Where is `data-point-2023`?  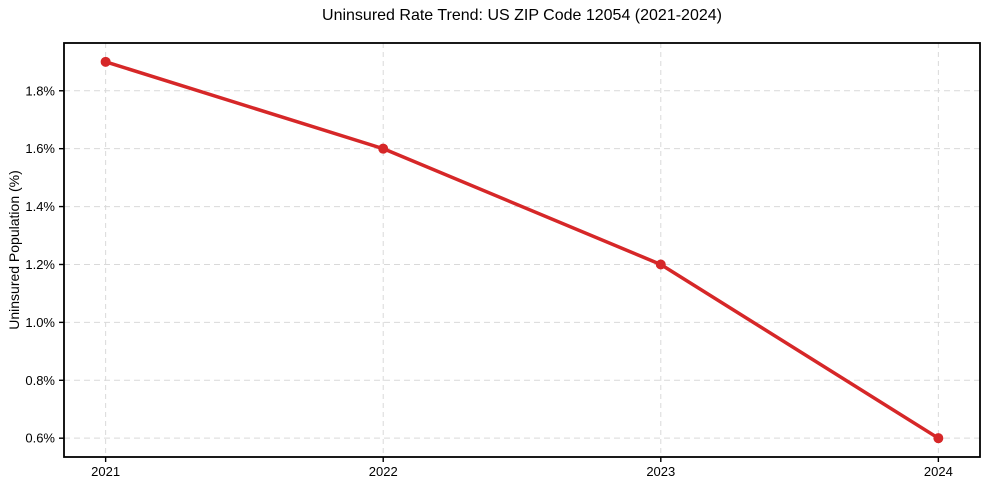 data-point-2023 is located at coordinates (660, 264).